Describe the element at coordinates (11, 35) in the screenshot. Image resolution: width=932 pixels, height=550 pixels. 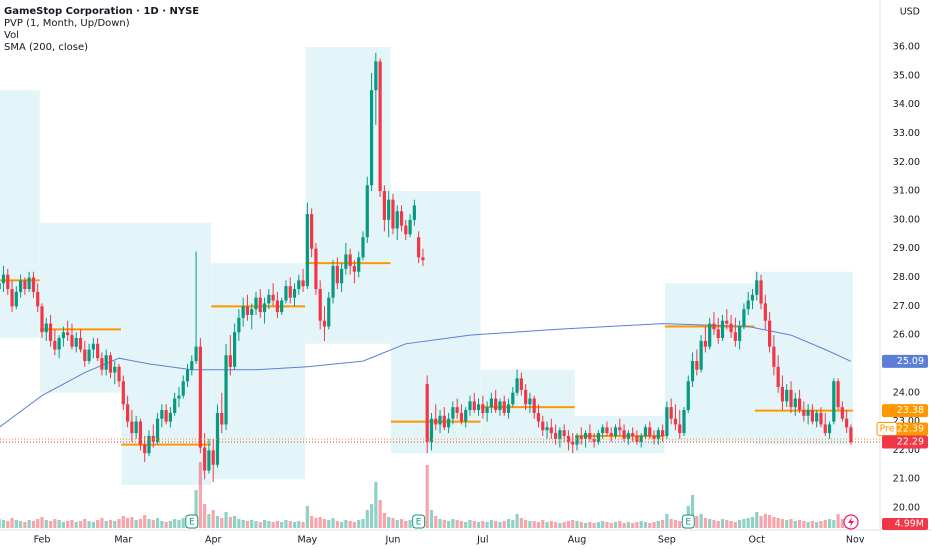
I see `legend-entry: Vol` at that location.